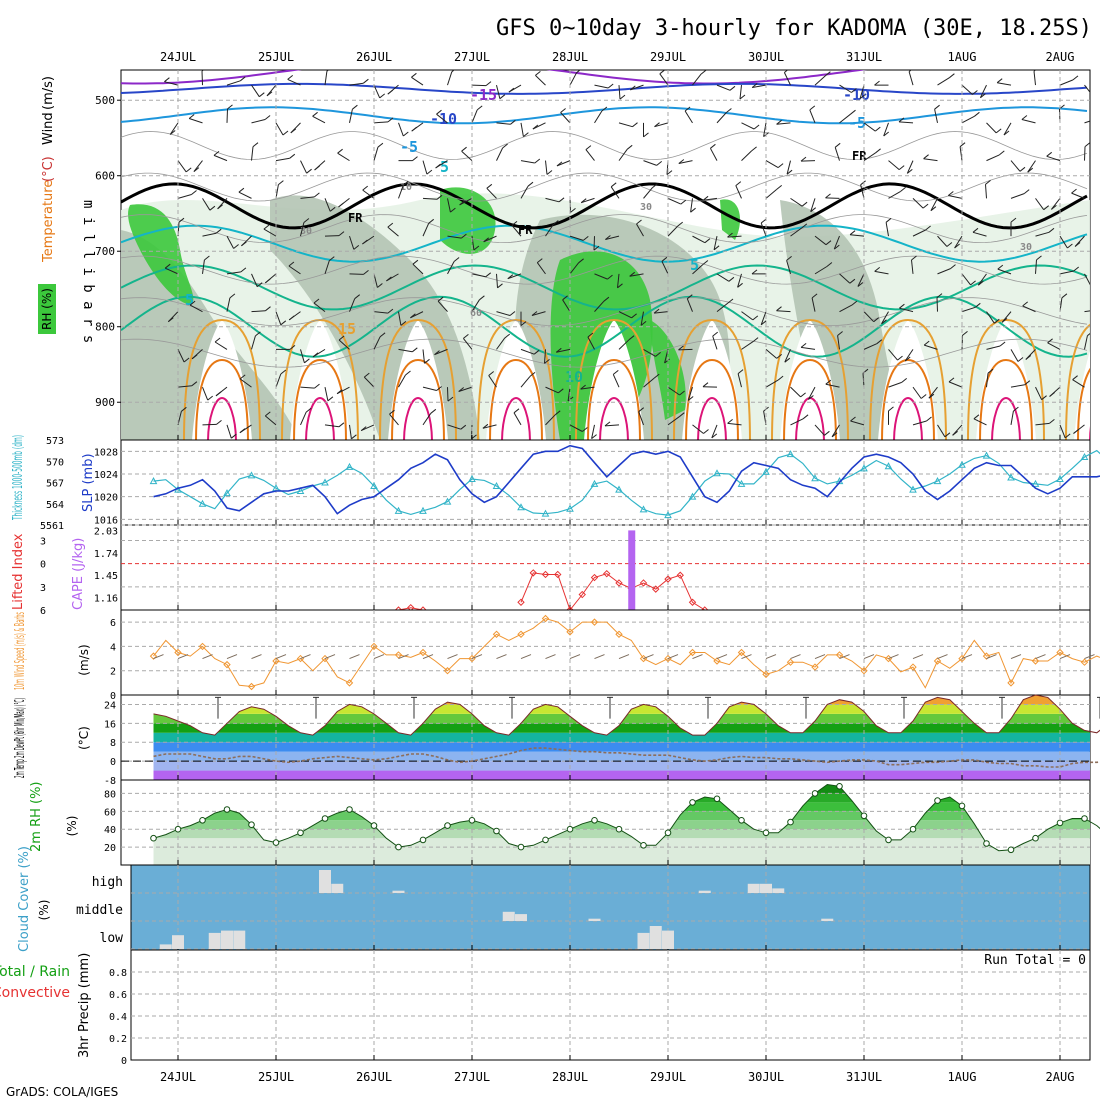 The image size is (1100, 1100). I want to click on li-tick-label: 0, so click(43, 565).